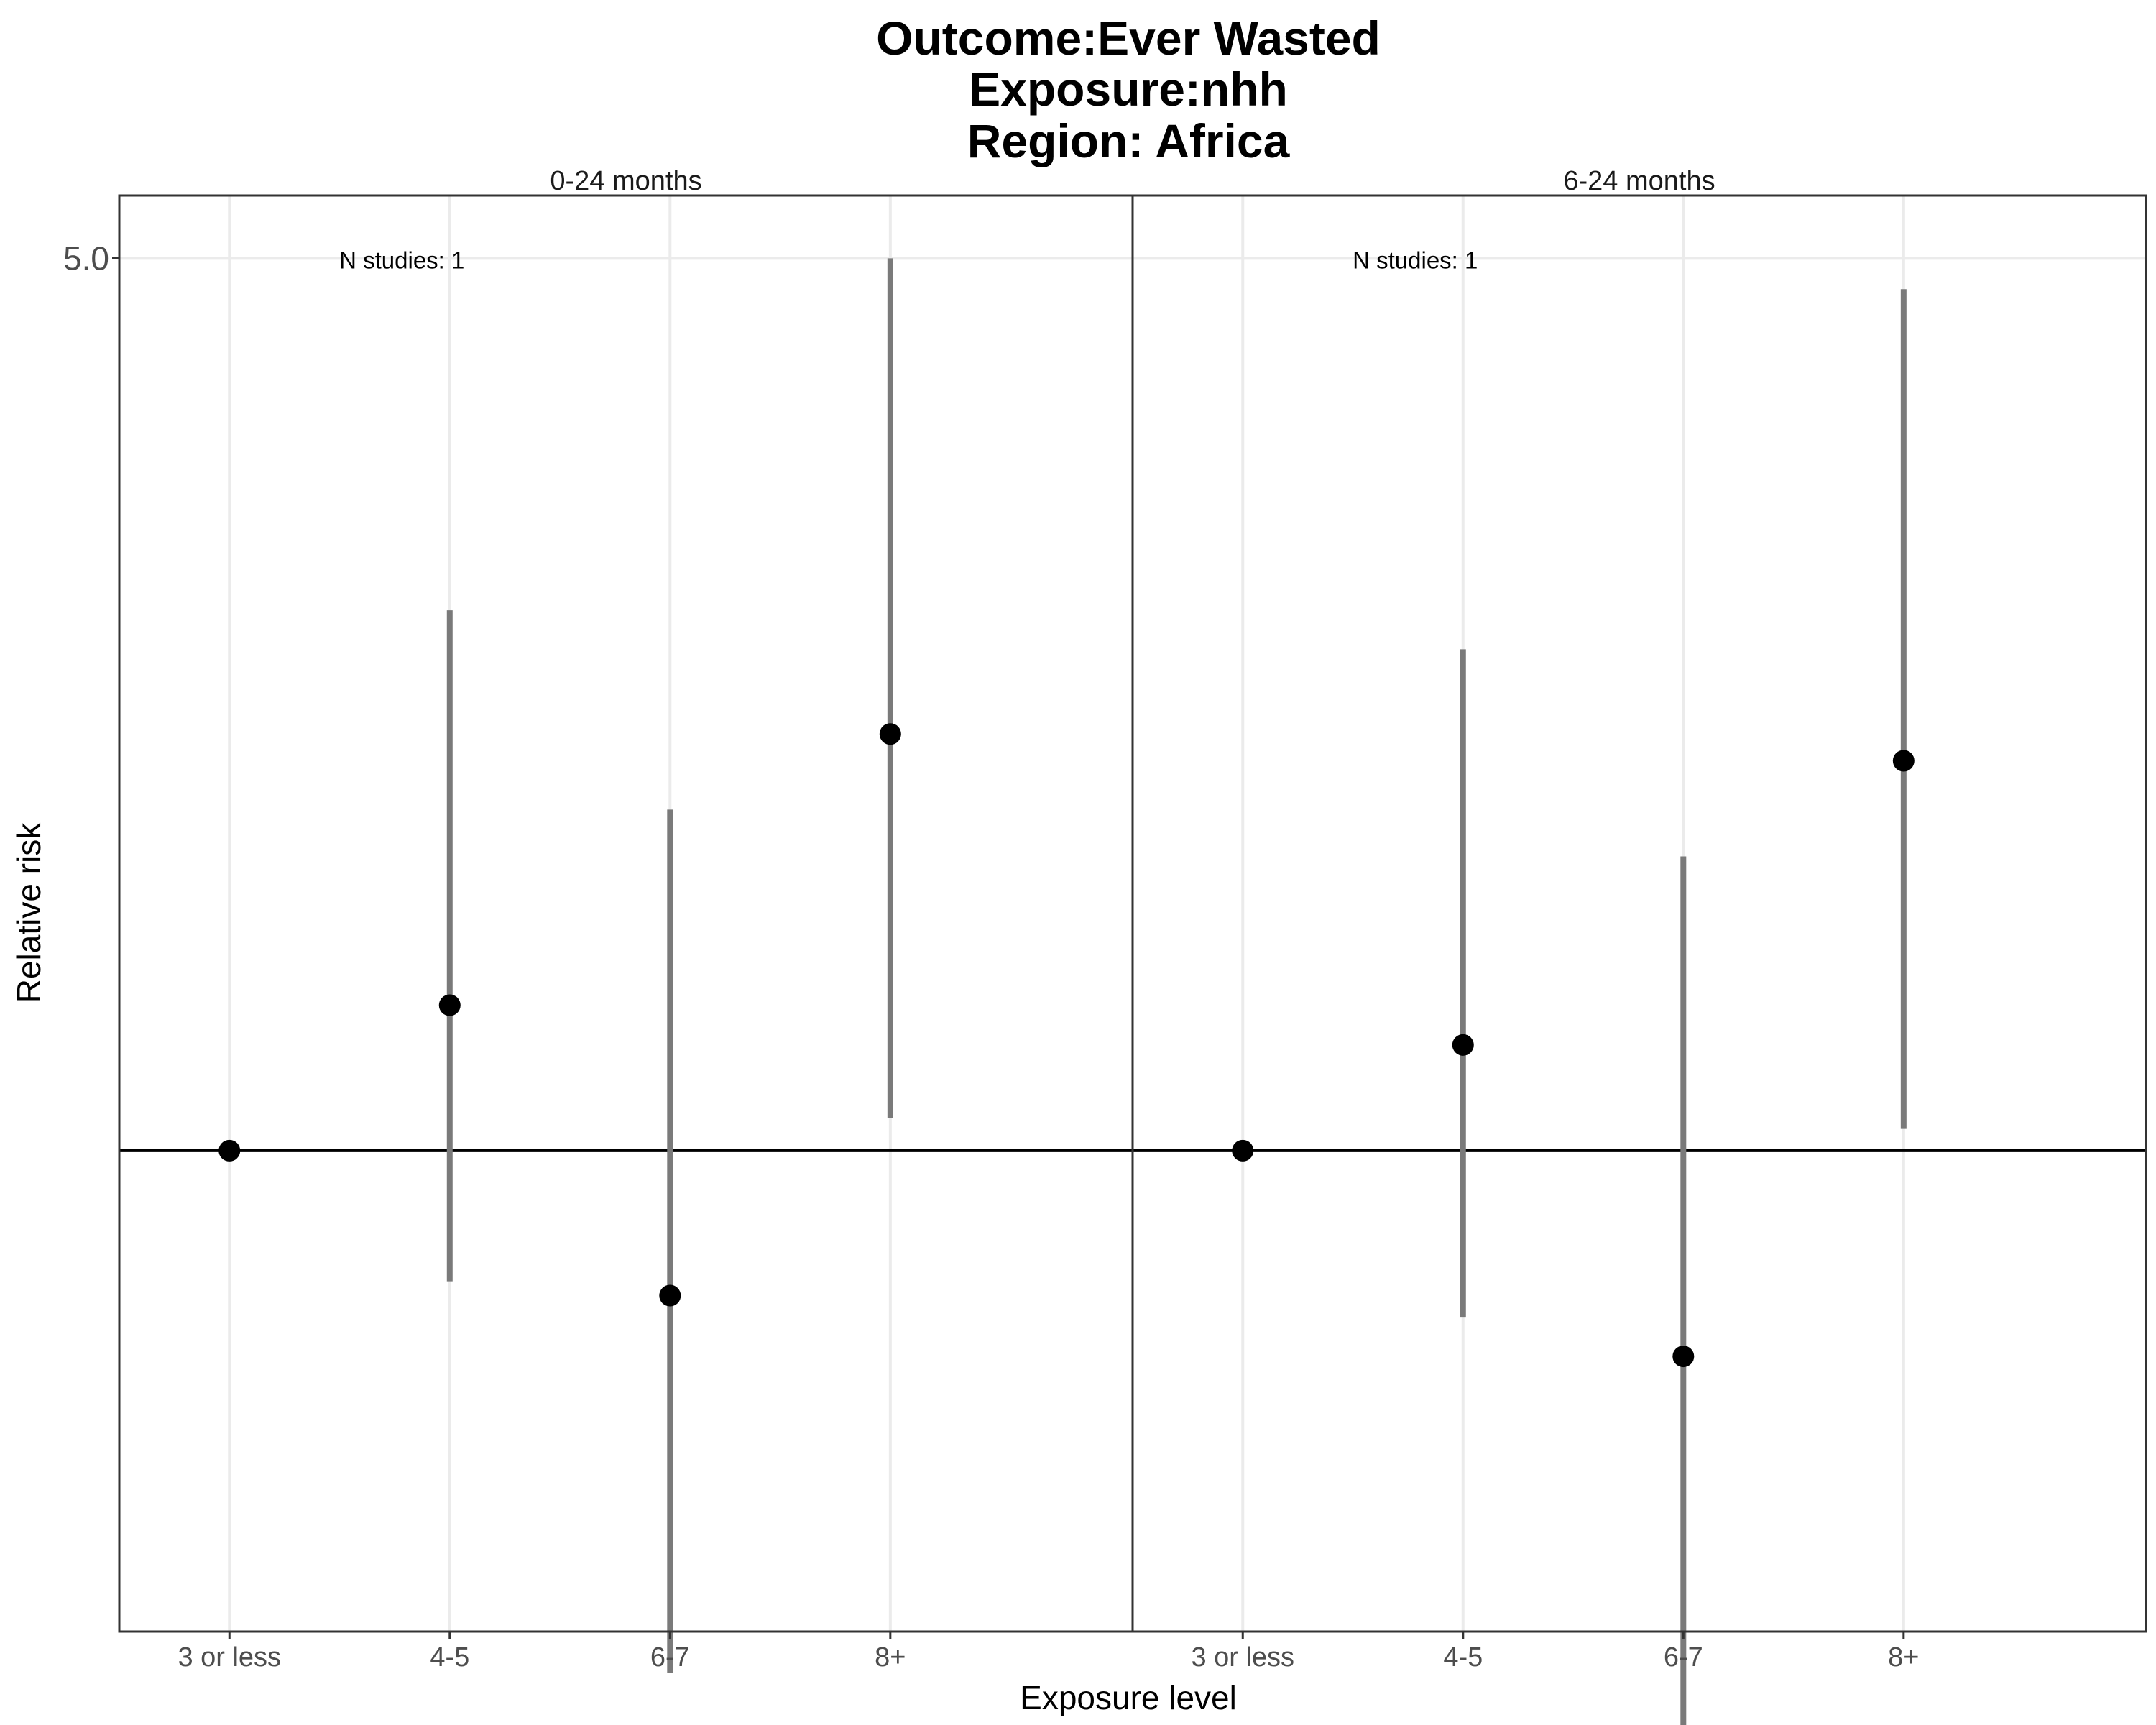  I want to click on y-axis-title: Relative risk, so click(28, 912).